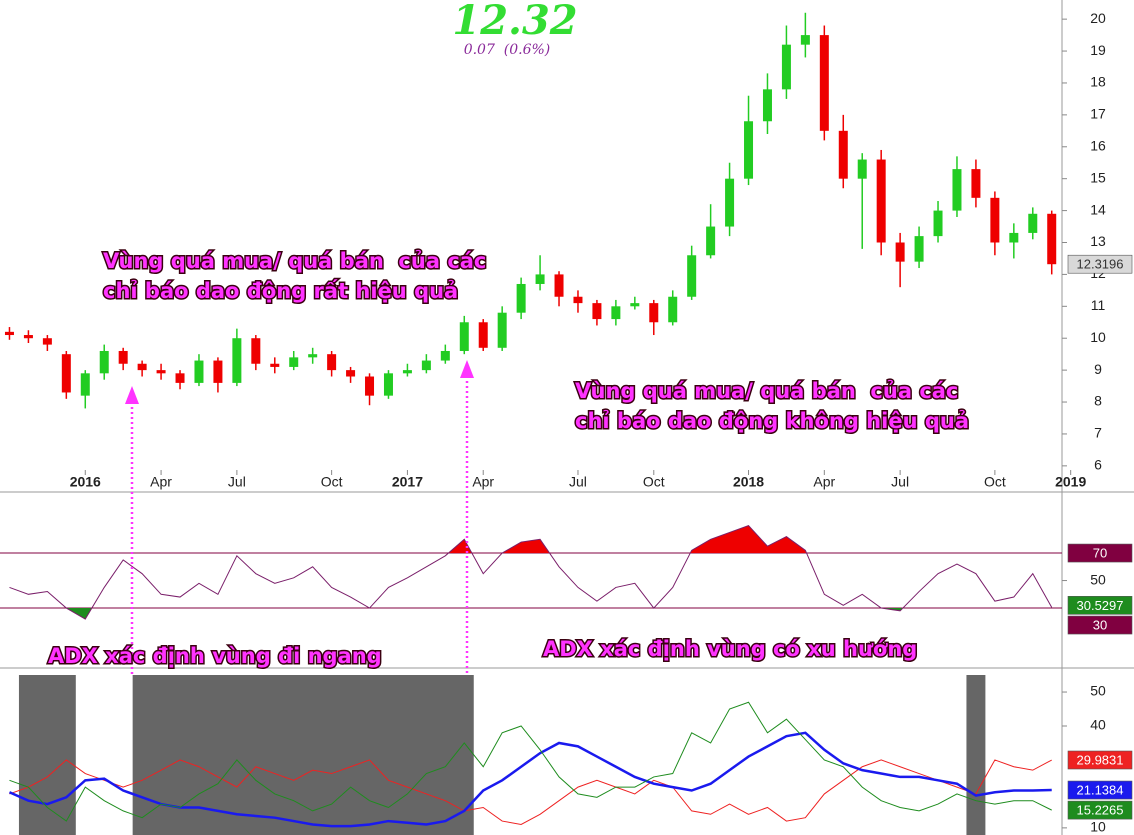 This screenshot has height=835, width=1134. What do you see at coordinates (1098, 82) in the screenshot?
I see `y-tick-label: 18` at bounding box center [1098, 82].